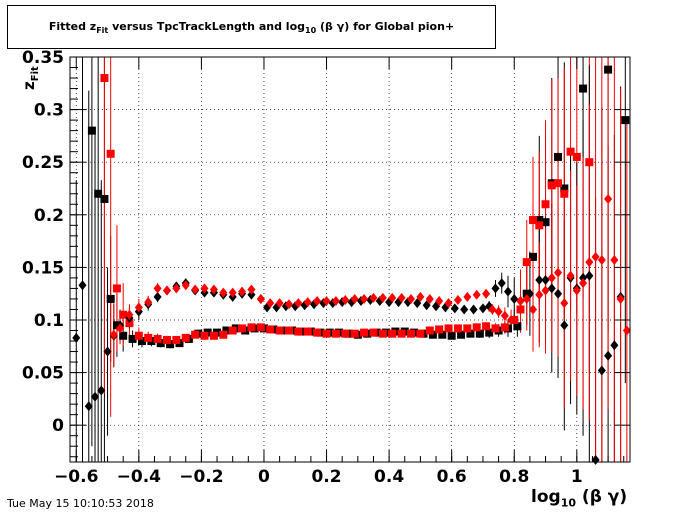  Describe the element at coordinates (76, 477) in the screenshot. I see `x-tick-label: −0.6` at that location.